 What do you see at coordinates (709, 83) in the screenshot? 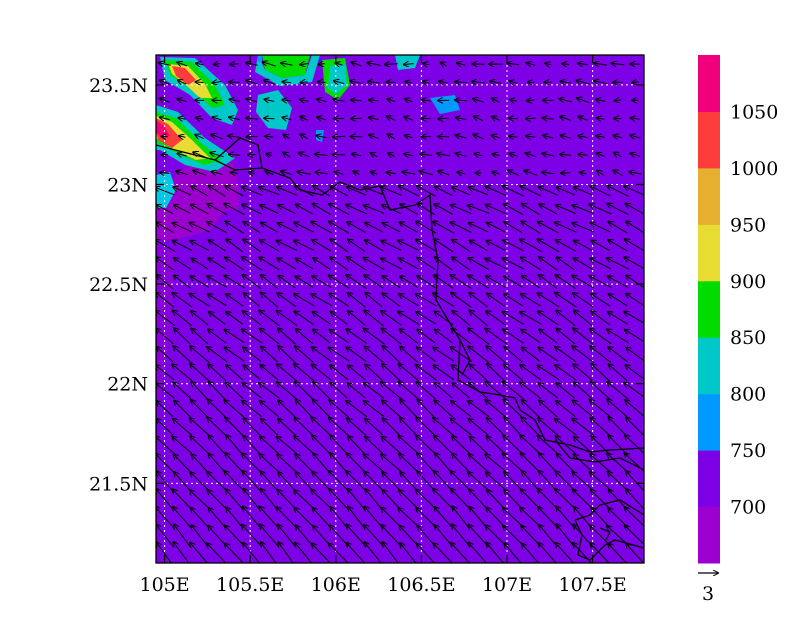
I see `colorbar-swatch` at bounding box center [709, 83].